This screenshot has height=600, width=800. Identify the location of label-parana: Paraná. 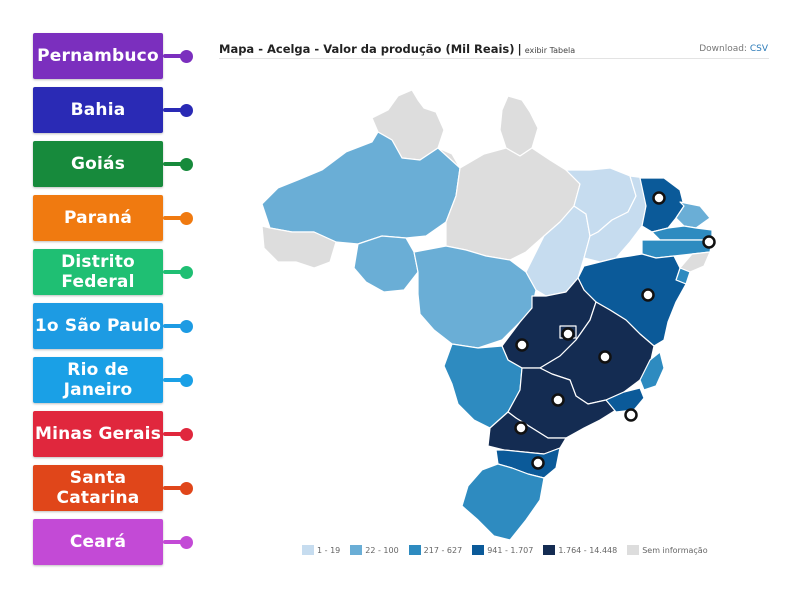
(98, 218).